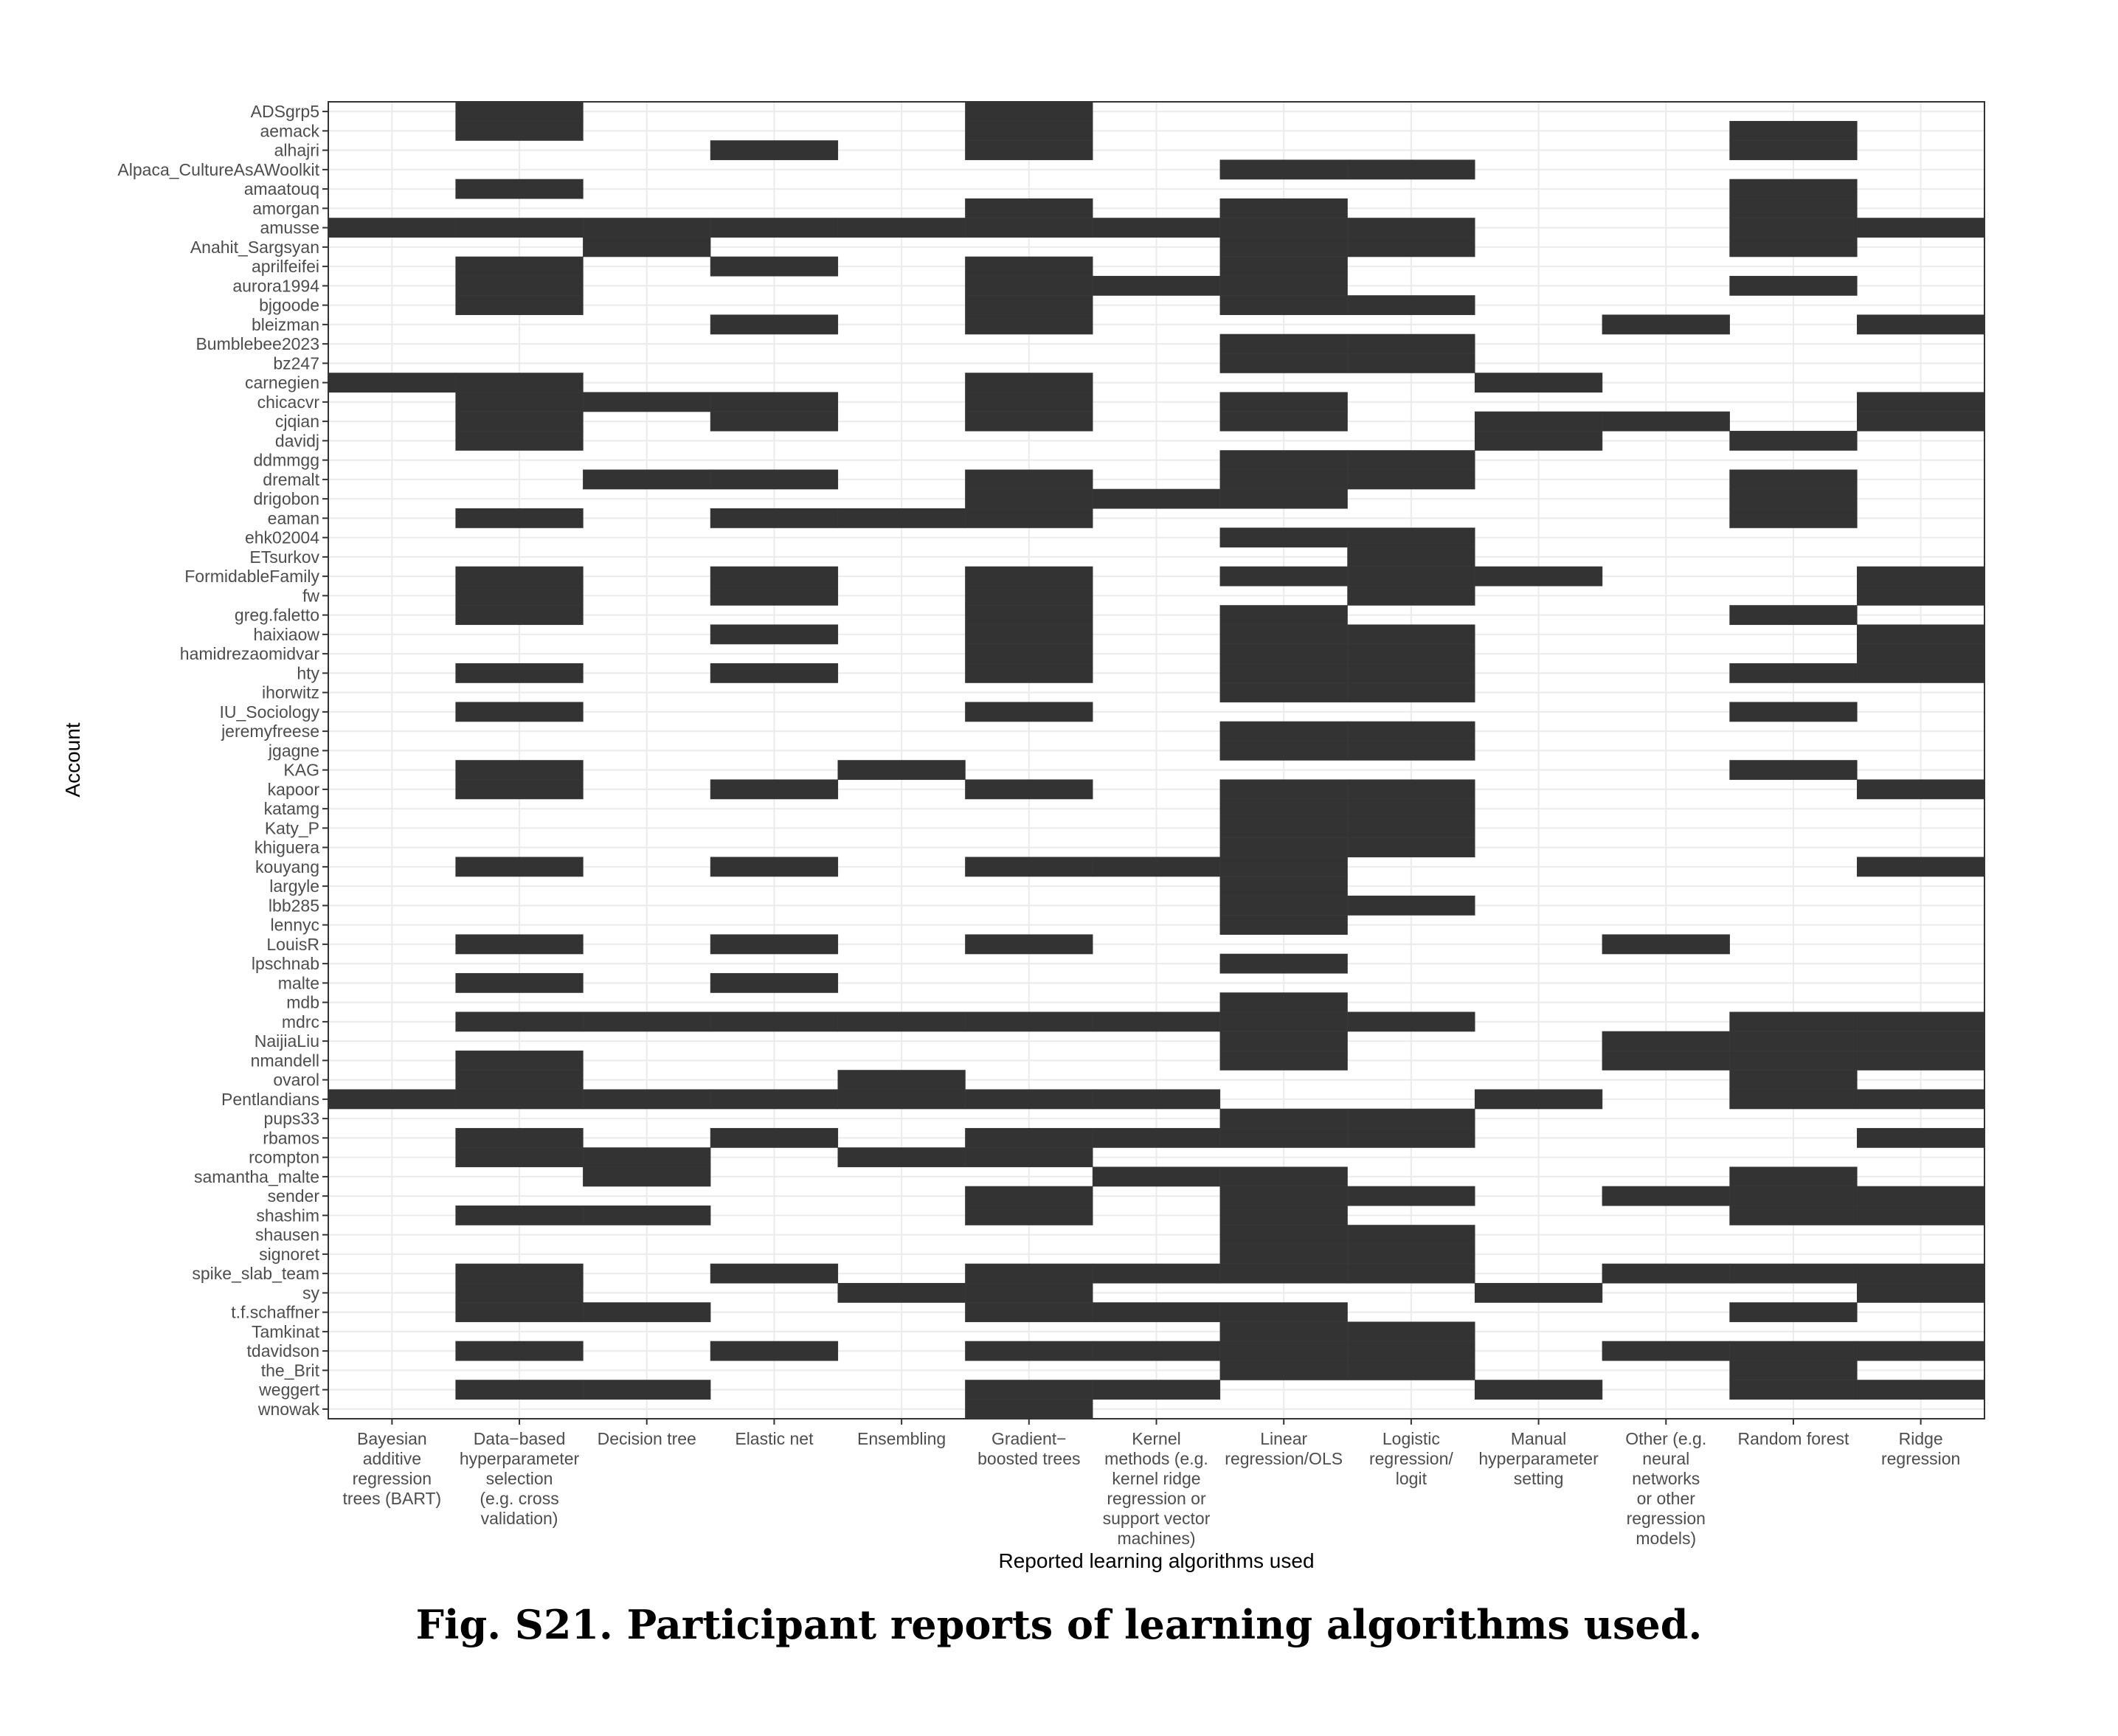 The width and height of the screenshot is (2118, 1736). I want to click on x-tick-label-line: additive, so click(392, 1458).